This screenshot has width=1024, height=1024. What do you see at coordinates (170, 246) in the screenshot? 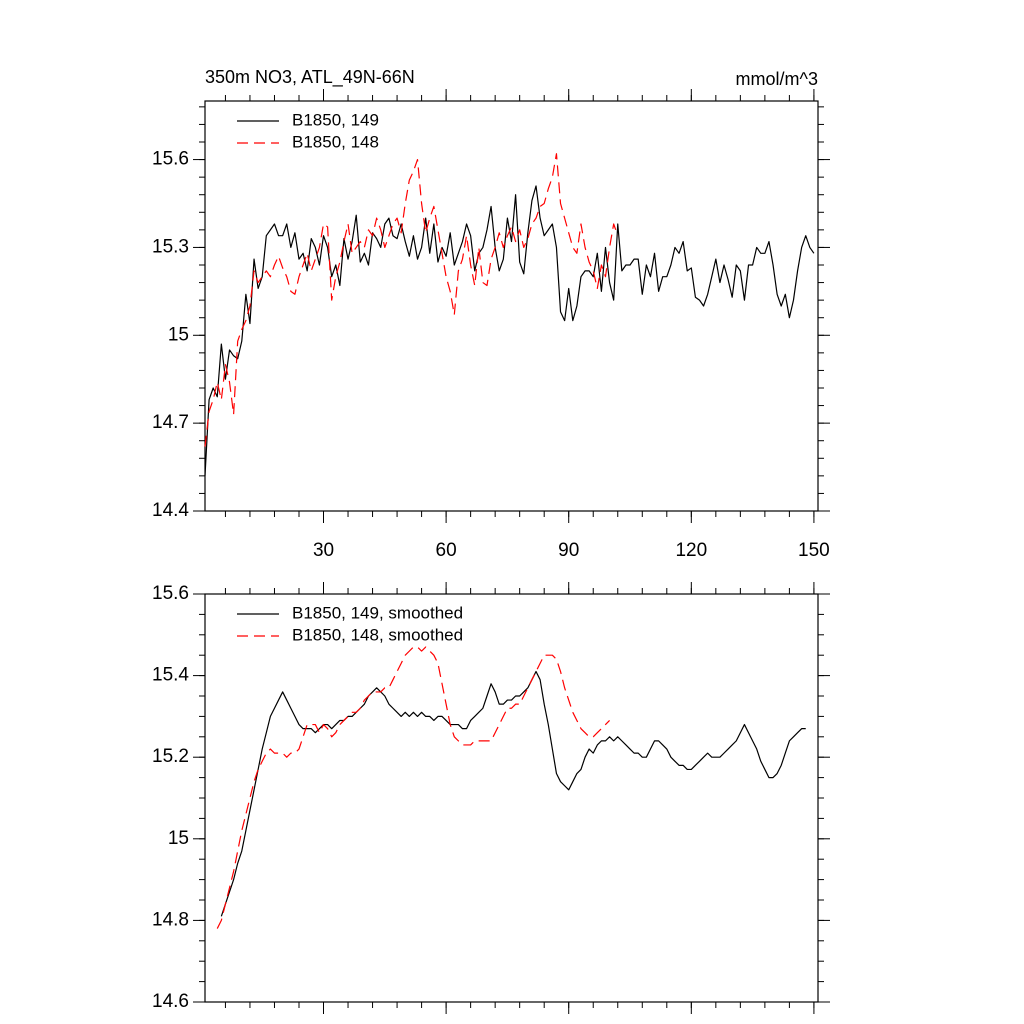
I see `y-tick-label: 15.3` at bounding box center [170, 246].